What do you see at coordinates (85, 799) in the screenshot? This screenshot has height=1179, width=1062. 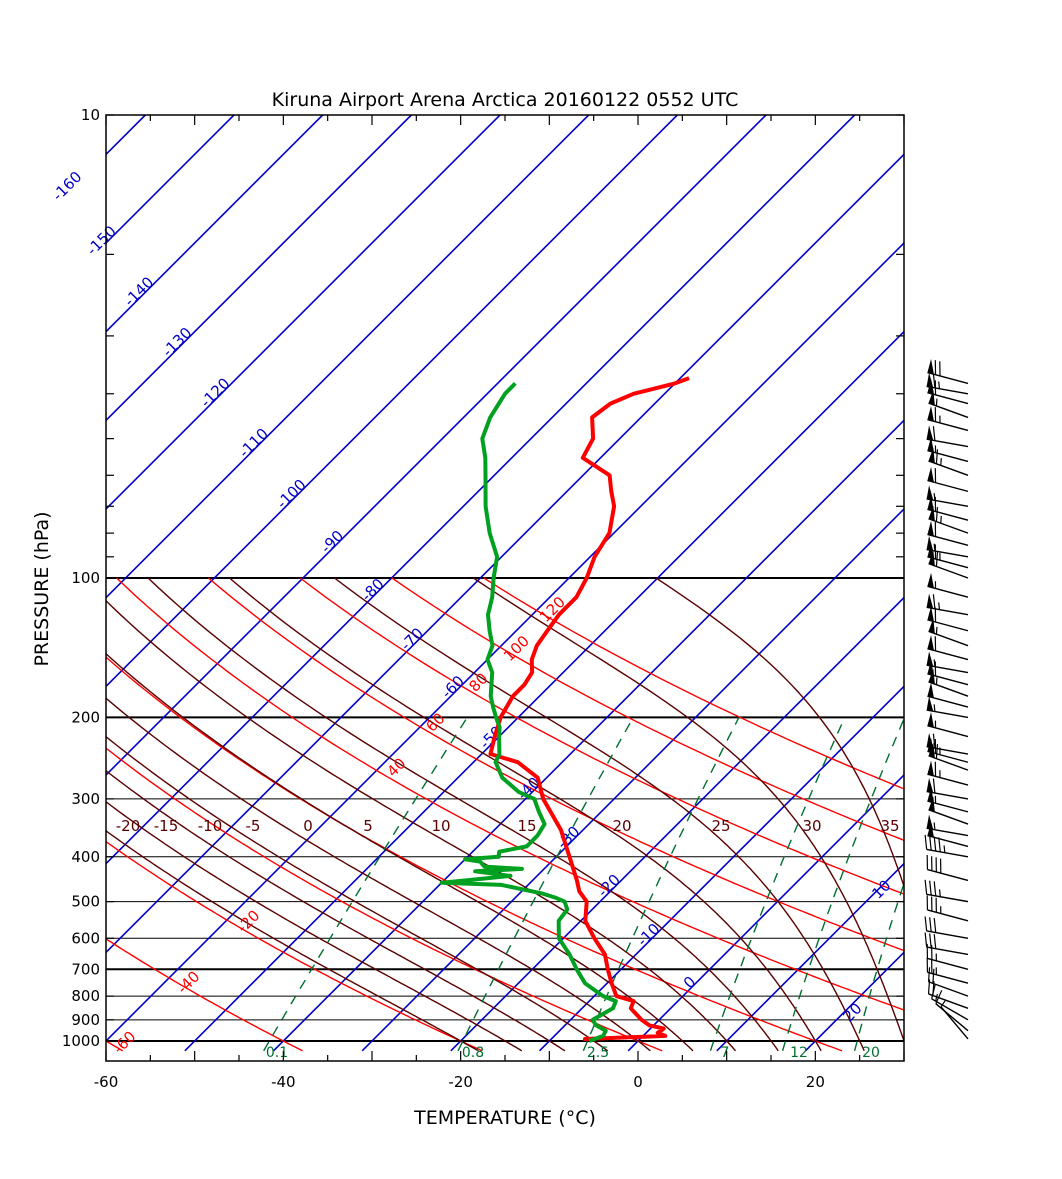 I see `y-tick-label: 300` at bounding box center [85, 799].